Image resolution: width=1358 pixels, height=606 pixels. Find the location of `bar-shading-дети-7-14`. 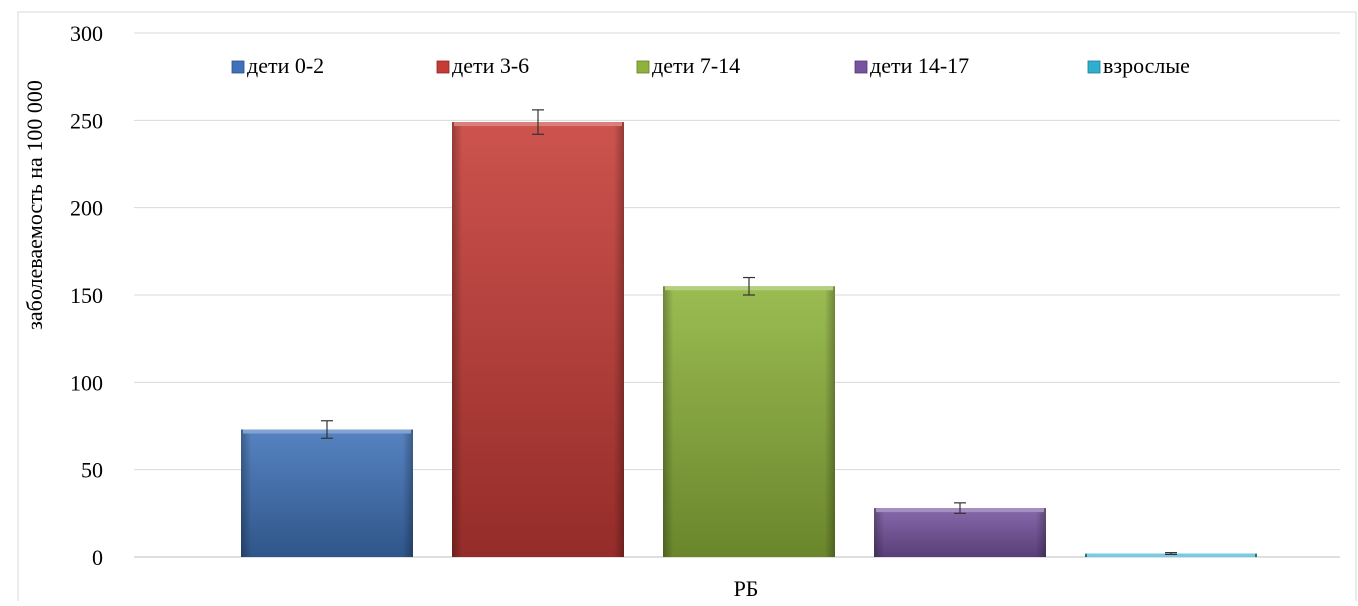

bar-shading-дети-7-14 is located at coordinates (749, 421).